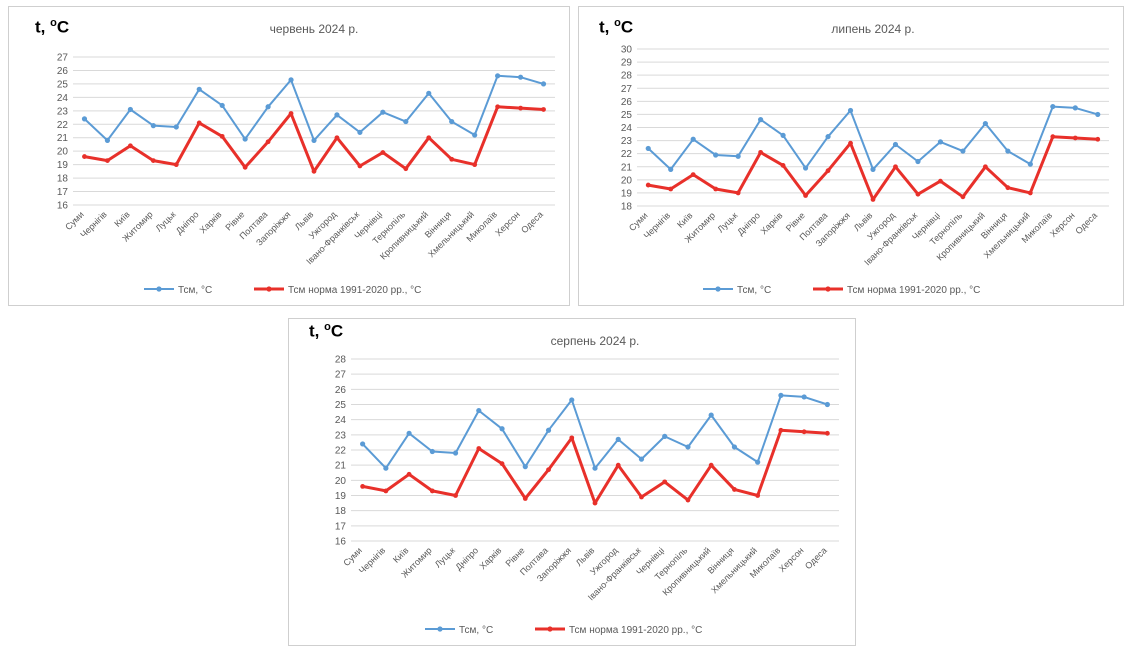 This screenshot has width=1131, height=650. I want to click on chart-title: серпень 2024 р., so click(595, 341).